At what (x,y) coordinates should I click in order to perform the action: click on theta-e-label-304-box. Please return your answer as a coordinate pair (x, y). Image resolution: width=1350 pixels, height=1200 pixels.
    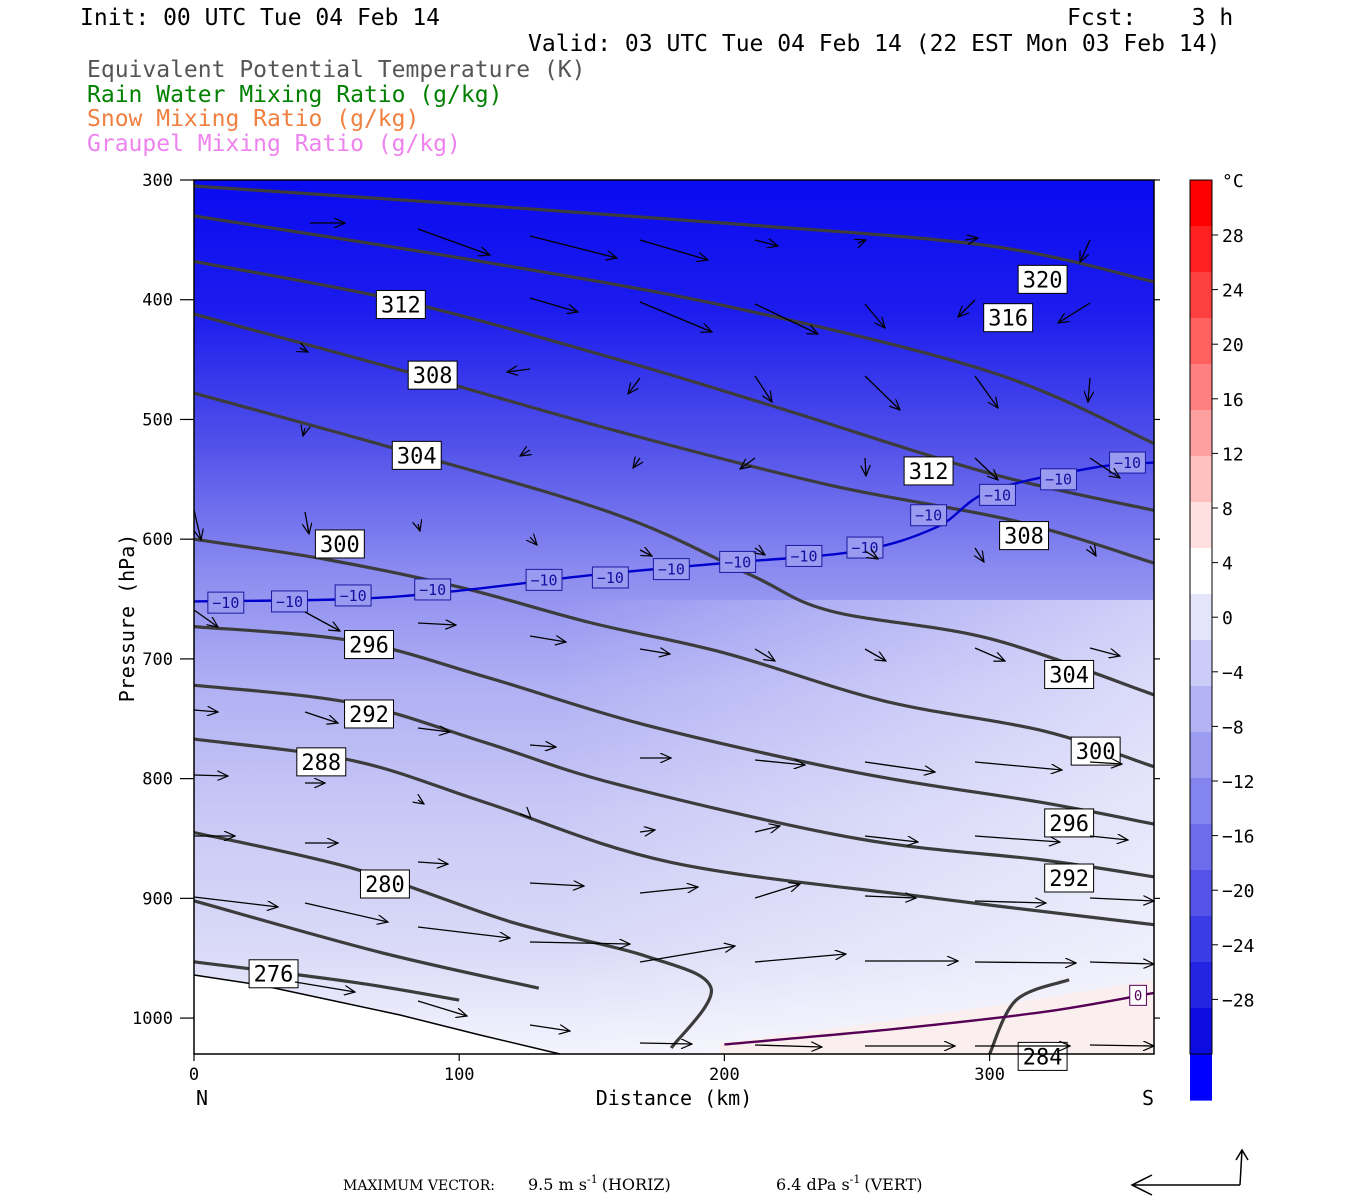
    Looking at the image, I should click on (1069, 674).